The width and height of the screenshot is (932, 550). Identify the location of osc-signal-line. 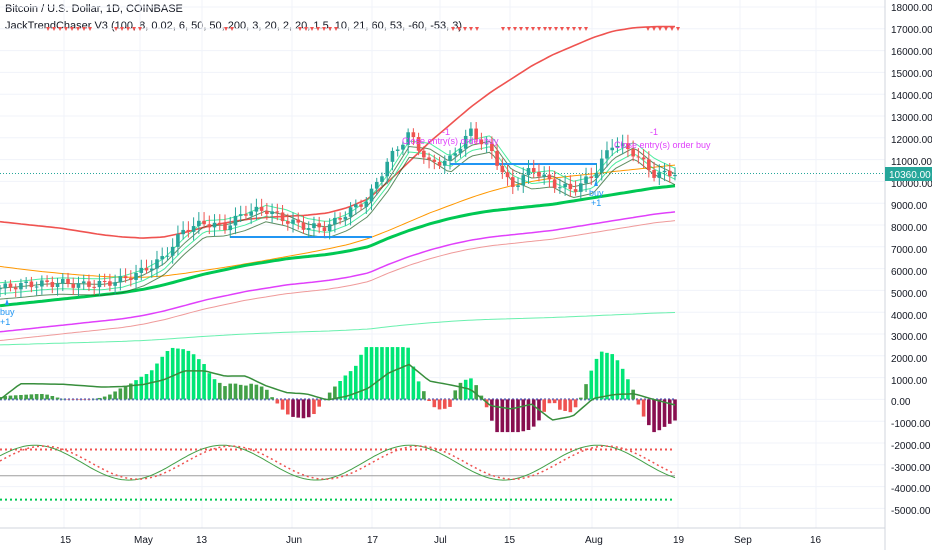
(338, 462).